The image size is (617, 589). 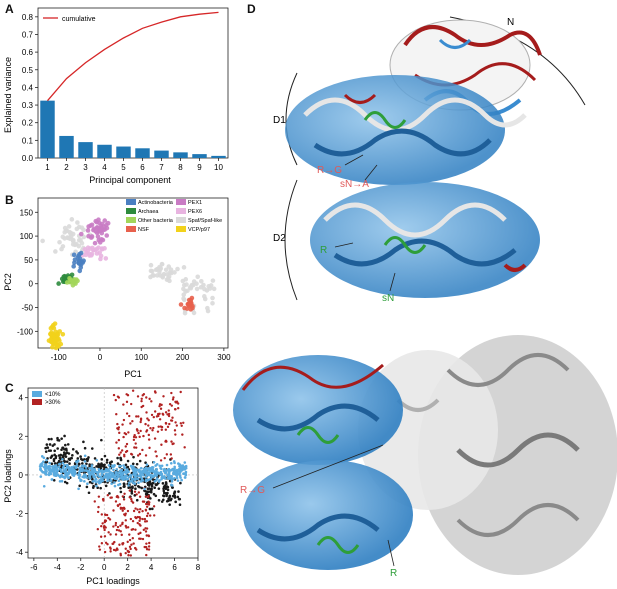 I want to click on mutation-sn-upper: sN, so click(x=388, y=298).